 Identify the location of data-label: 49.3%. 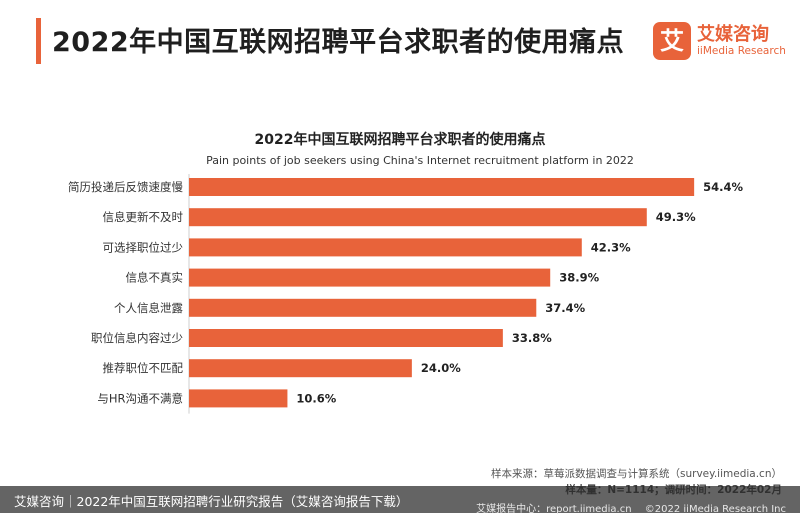
(676, 217).